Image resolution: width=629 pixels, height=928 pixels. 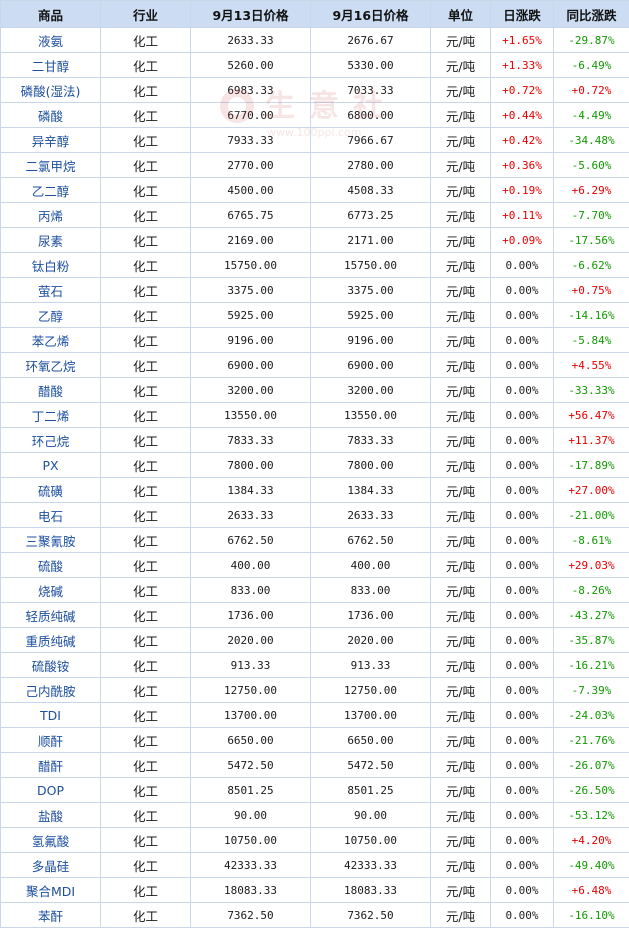 What do you see at coordinates (50, 65) in the screenshot?
I see `product-name-cell: 二甘醇` at bounding box center [50, 65].